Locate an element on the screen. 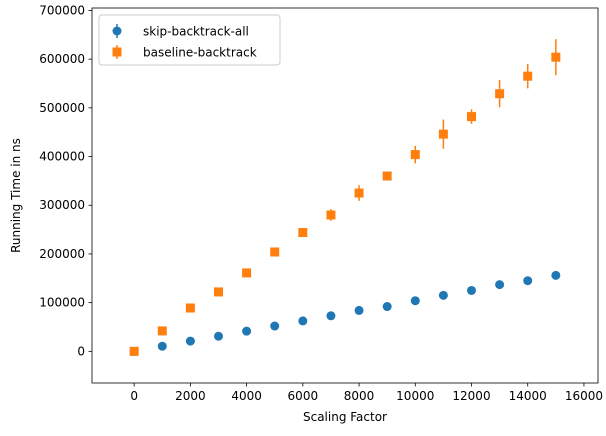 This screenshot has width=606, height=436. legend-item: skip-backtrack-all is located at coordinates (180, 31).